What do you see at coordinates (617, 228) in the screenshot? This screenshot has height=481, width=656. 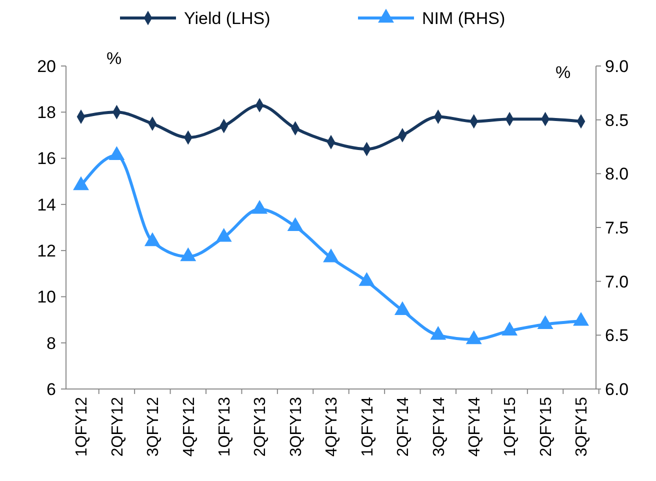 I see `y2-tick-label: 7.5` at bounding box center [617, 228].